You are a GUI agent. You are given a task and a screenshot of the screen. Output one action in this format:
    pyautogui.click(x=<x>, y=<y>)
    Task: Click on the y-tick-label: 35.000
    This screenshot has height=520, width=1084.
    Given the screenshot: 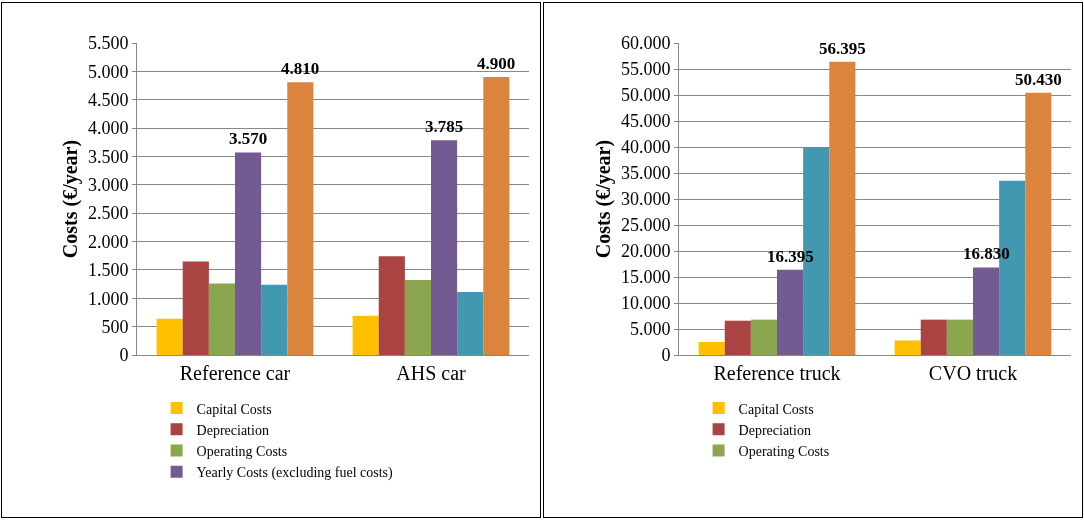 What is the action you would take?
    pyautogui.click(x=645, y=173)
    